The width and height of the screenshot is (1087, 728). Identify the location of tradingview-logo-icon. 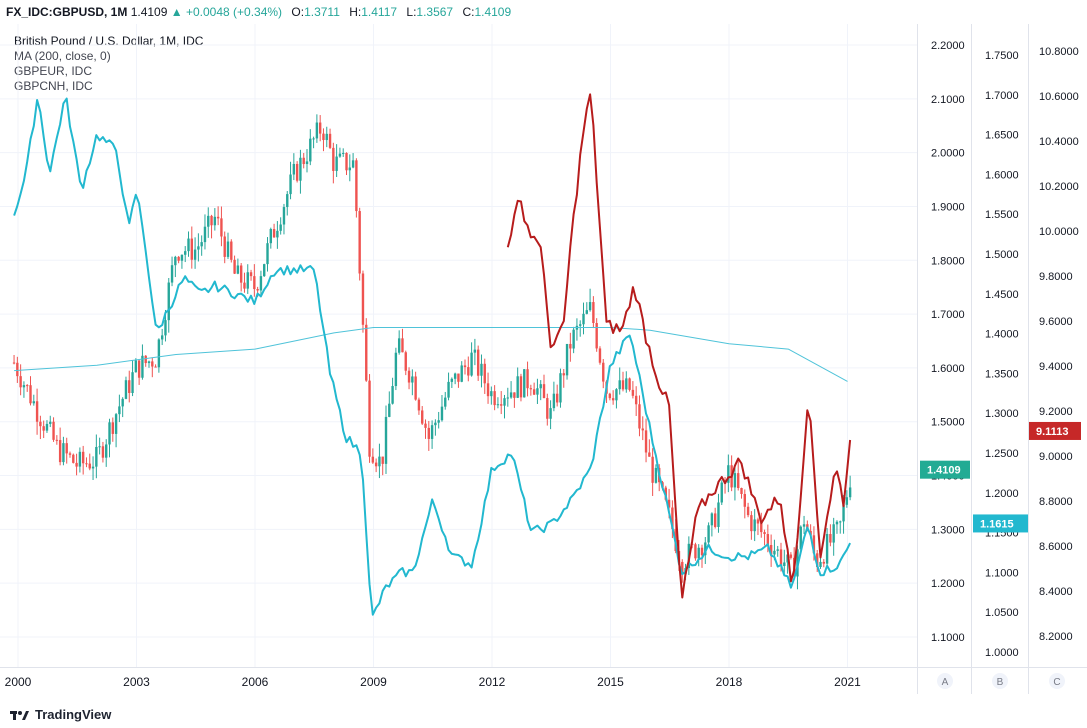
(19, 715).